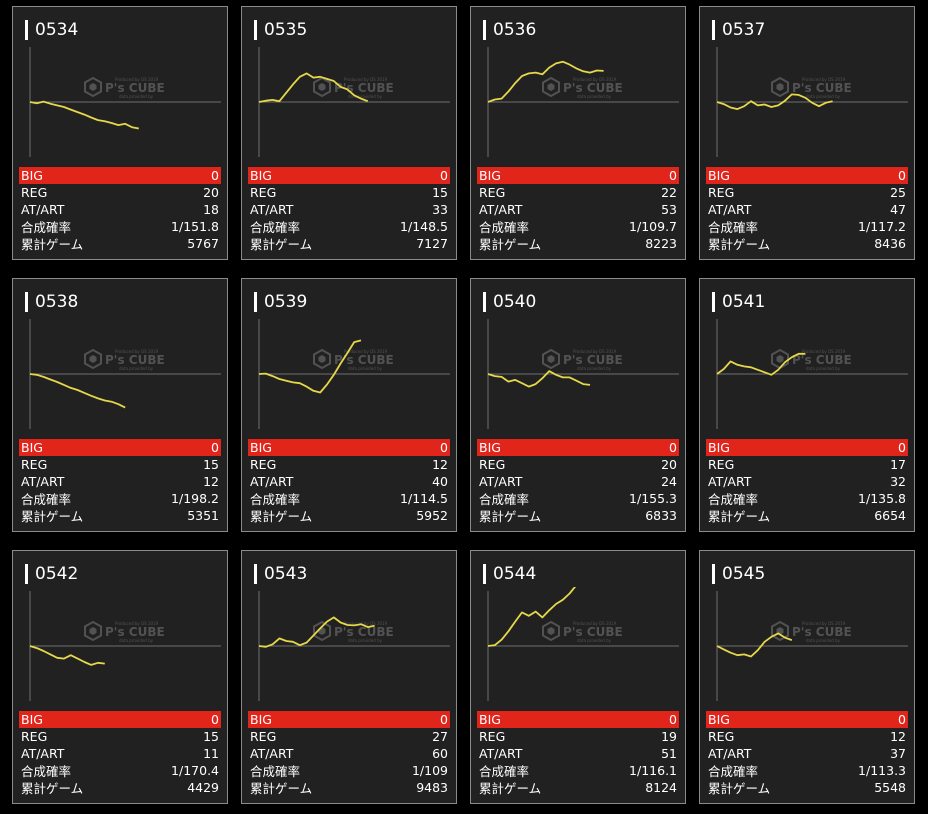  Describe the element at coordinates (807, 209) in the screenshot. I see `at-art-row: AT/ART 47` at that location.